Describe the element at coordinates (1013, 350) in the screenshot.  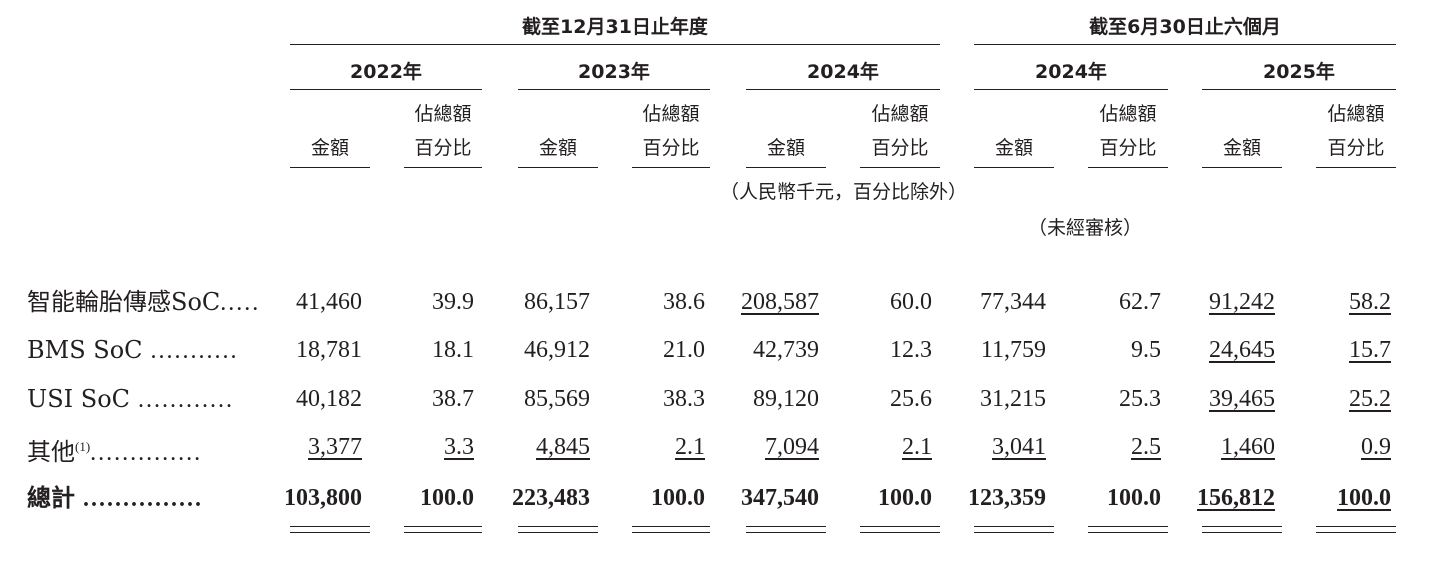
I see `cell-value: 11,759` at that location.